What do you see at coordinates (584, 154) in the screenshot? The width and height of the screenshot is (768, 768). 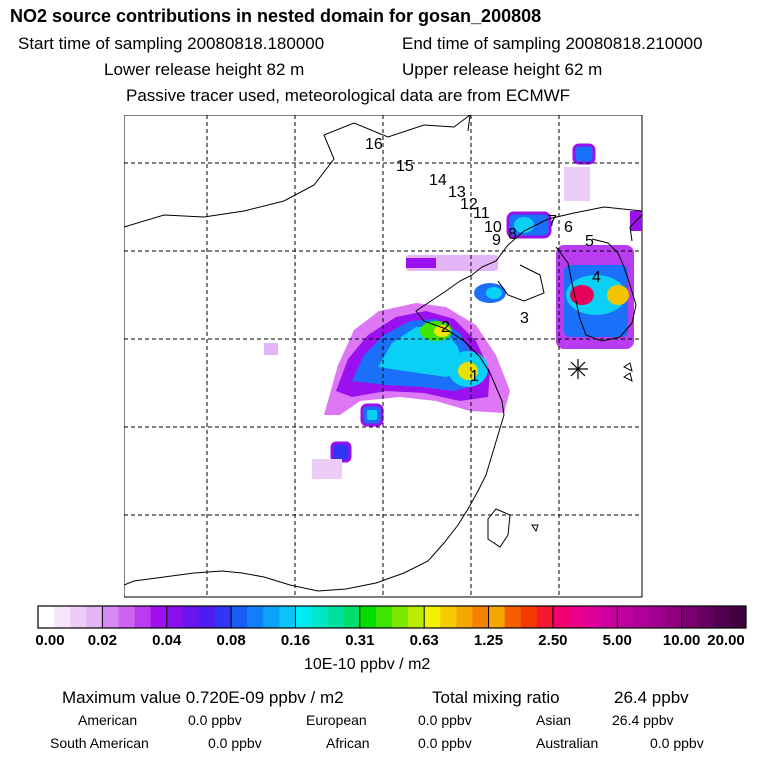 I see `plume-east-patch` at bounding box center [584, 154].